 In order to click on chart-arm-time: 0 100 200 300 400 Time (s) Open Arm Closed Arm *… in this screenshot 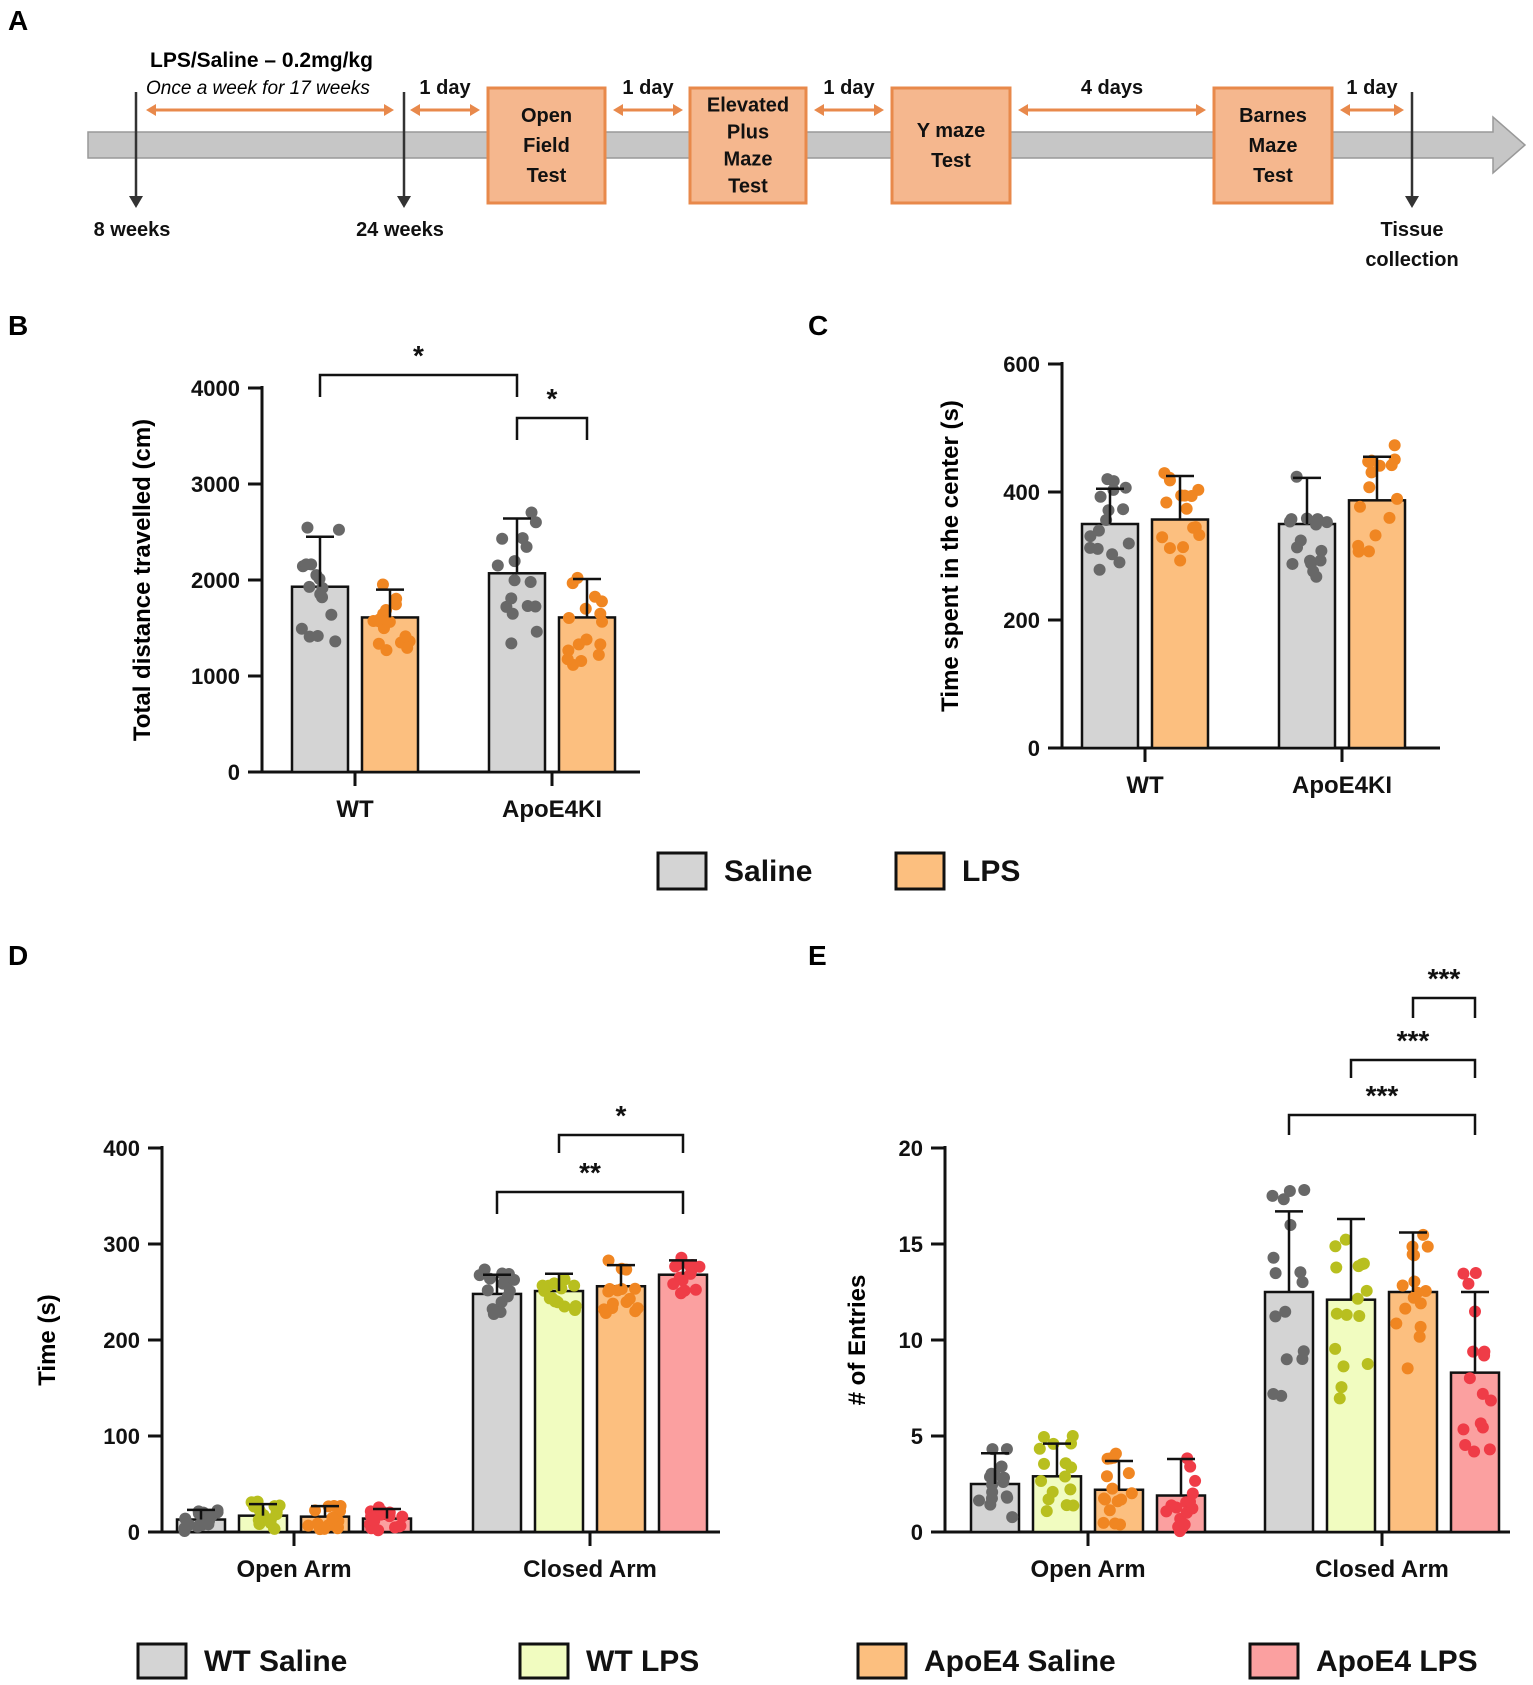, I will do `click(377, 1341)`.